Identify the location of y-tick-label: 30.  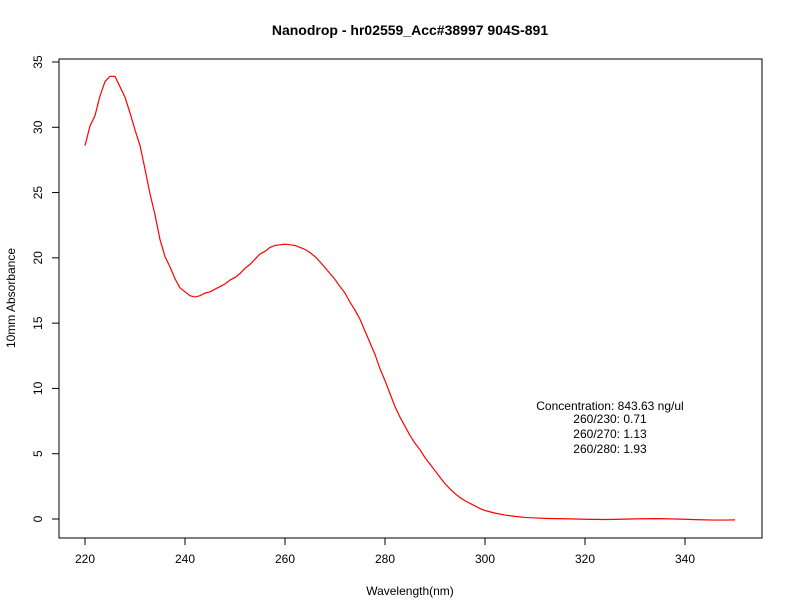
(38, 127).